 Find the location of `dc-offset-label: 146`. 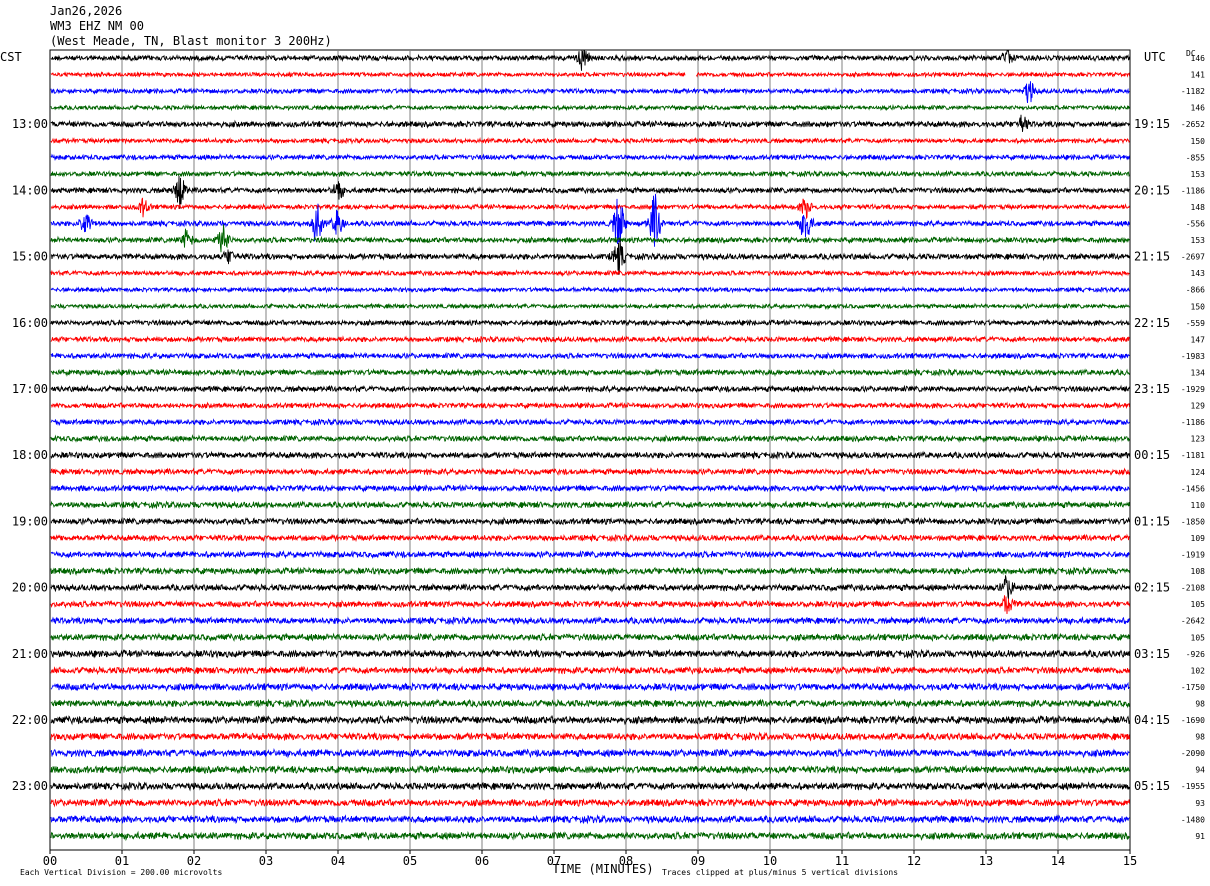

dc-offset-label: 146 is located at coordinates (1198, 108).